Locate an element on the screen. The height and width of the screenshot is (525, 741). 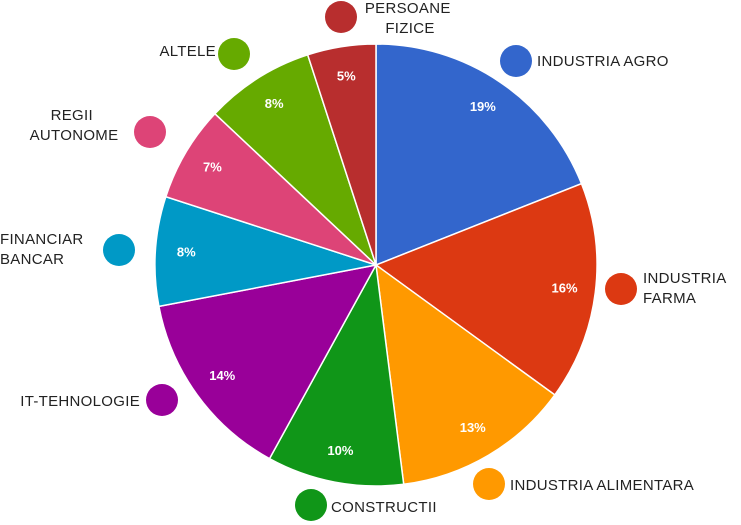
category-label: ALTELE is located at coordinates (187, 51).